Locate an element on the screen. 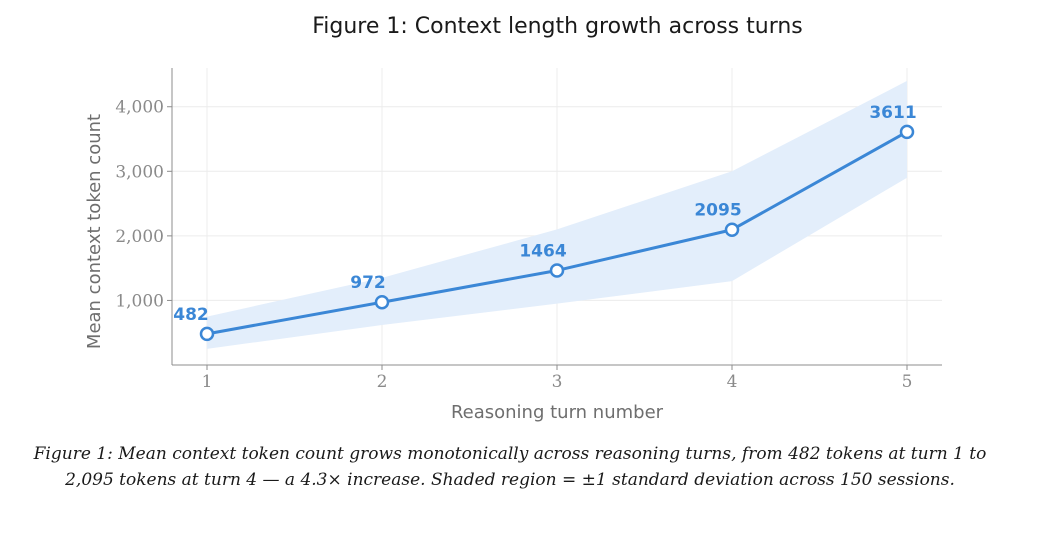  y-tick-label: 2,000 is located at coordinates (139, 237).